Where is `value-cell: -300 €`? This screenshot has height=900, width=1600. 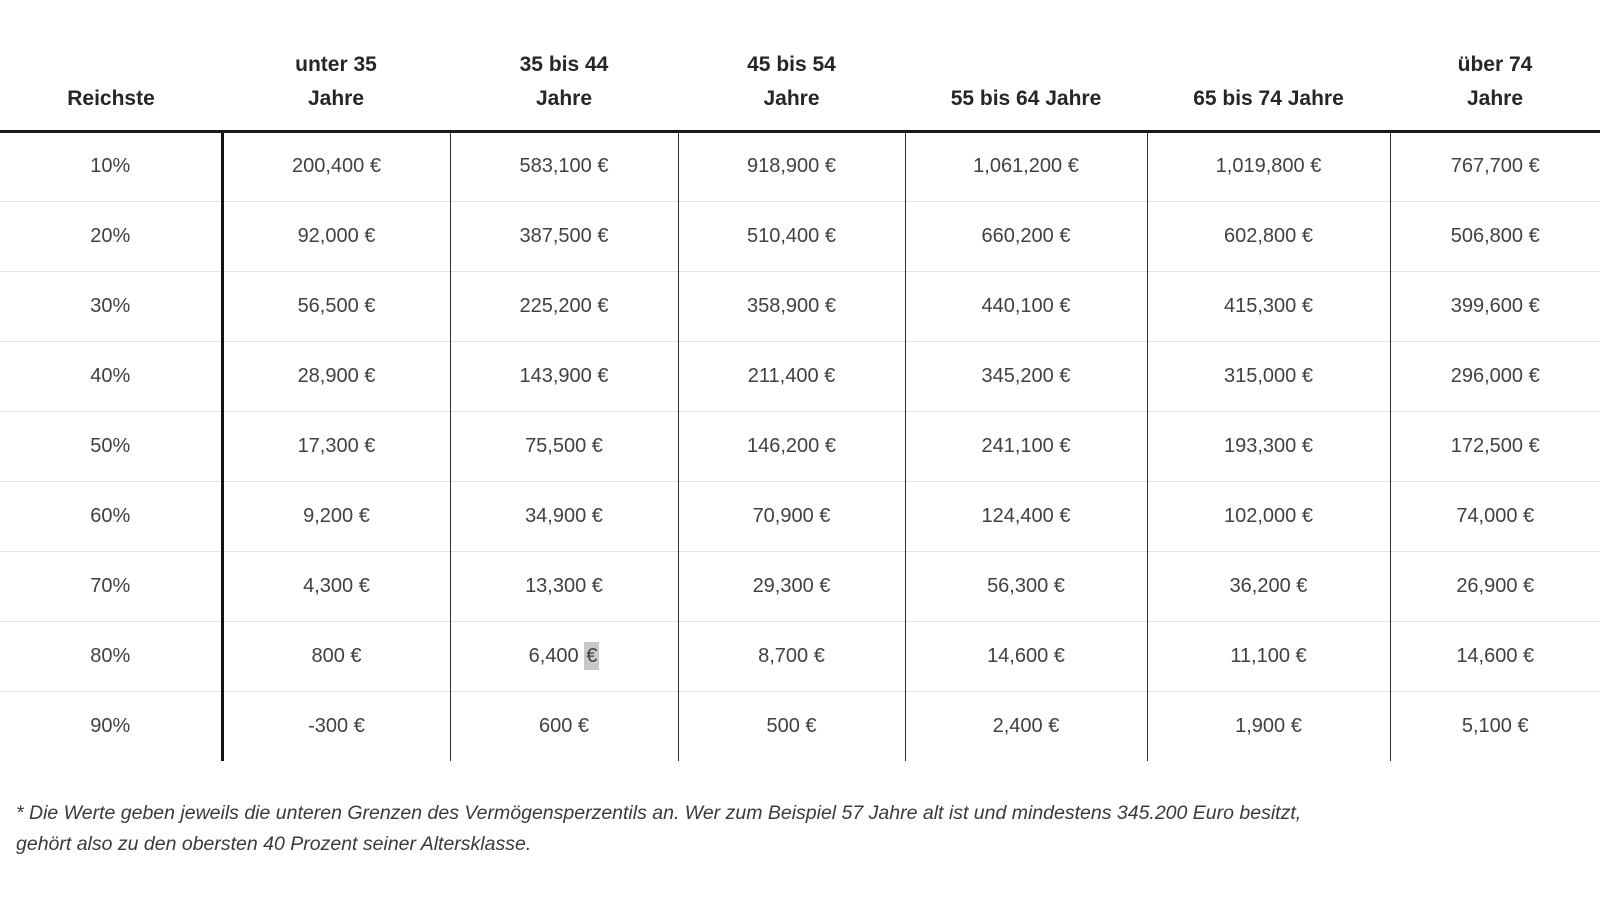
value-cell: -300 € is located at coordinates (336, 725).